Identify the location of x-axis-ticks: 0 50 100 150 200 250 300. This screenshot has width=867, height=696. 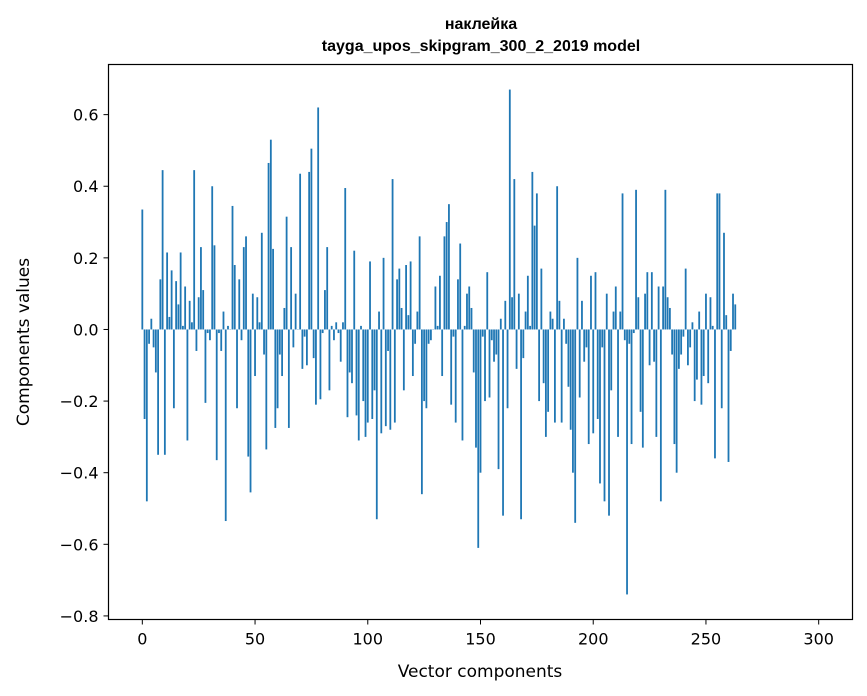
(485, 634).